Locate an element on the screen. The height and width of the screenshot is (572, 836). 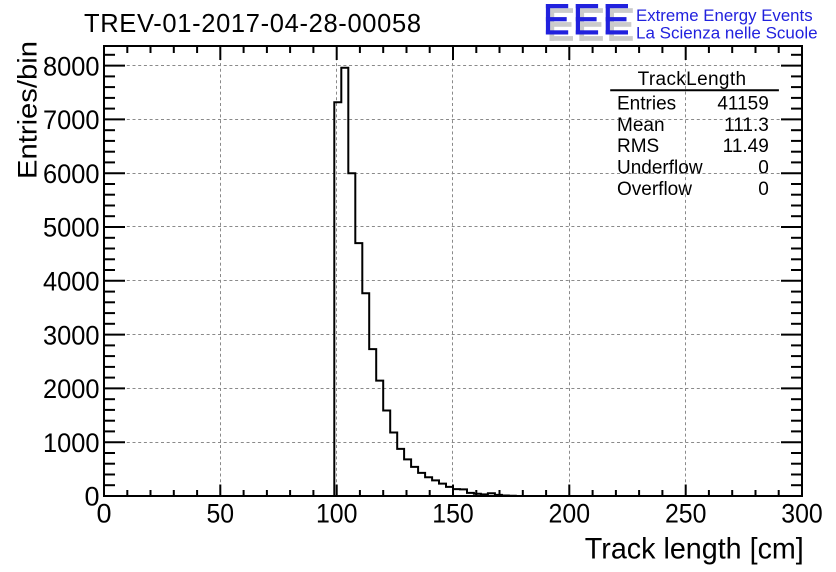
svg-text: Entries/bin is located at coordinates (28, 110).